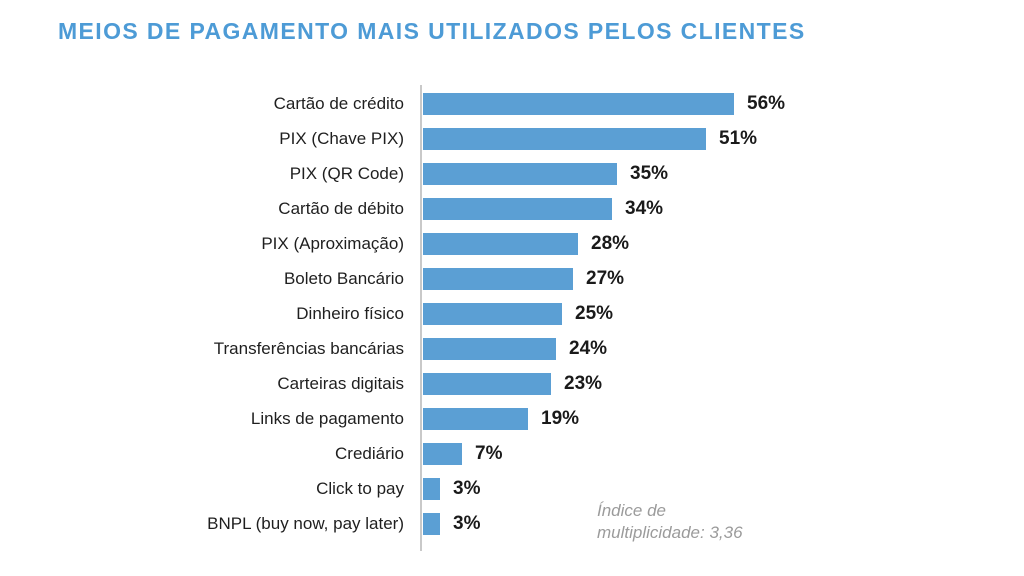 The height and width of the screenshot is (576, 1024). What do you see at coordinates (766, 103) in the screenshot?
I see `value-label: 56%` at bounding box center [766, 103].